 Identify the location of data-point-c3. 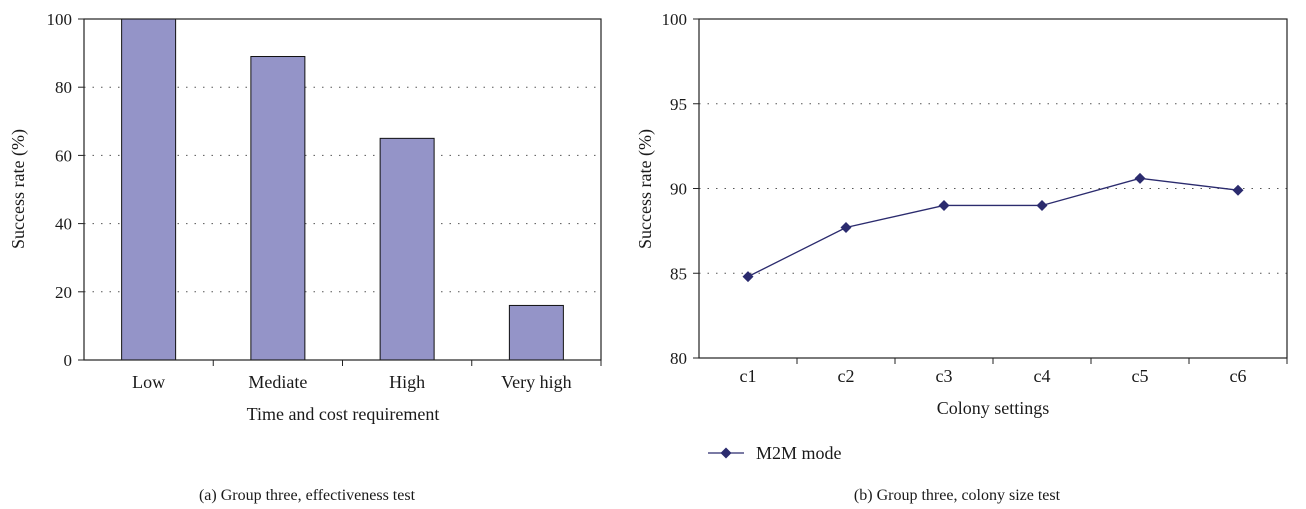
(944, 205).